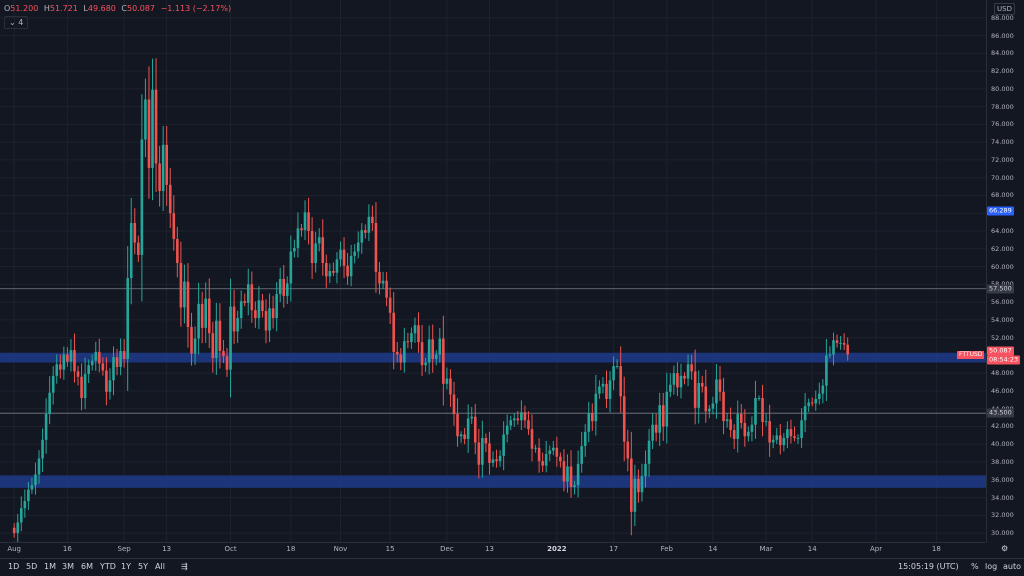 The height and width of the screenshot is (576, 1024). I want to click on percent-toggle: %, so click(975, 566).